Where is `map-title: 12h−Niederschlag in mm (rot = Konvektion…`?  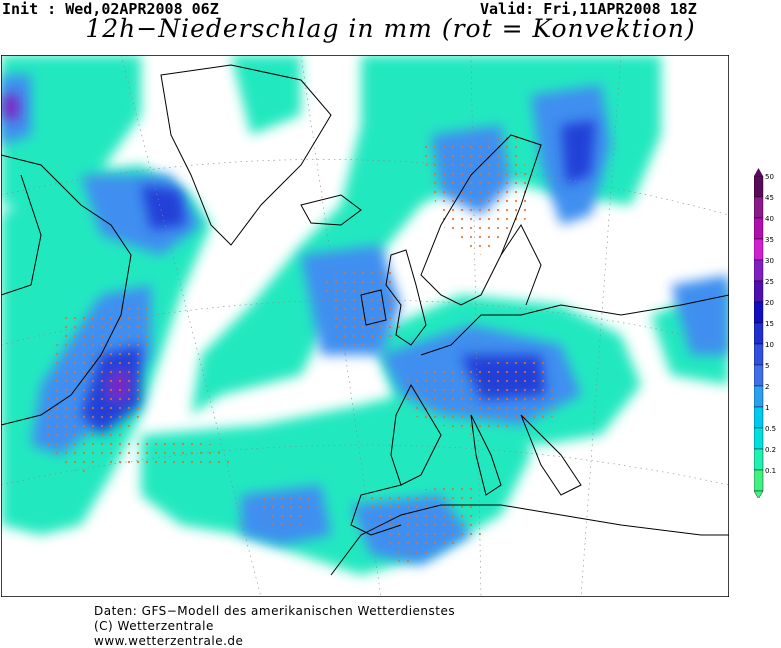 map-title: 12h−Niederschlag in mm (rot = Konvektion… is located at coordinates (390, 28).